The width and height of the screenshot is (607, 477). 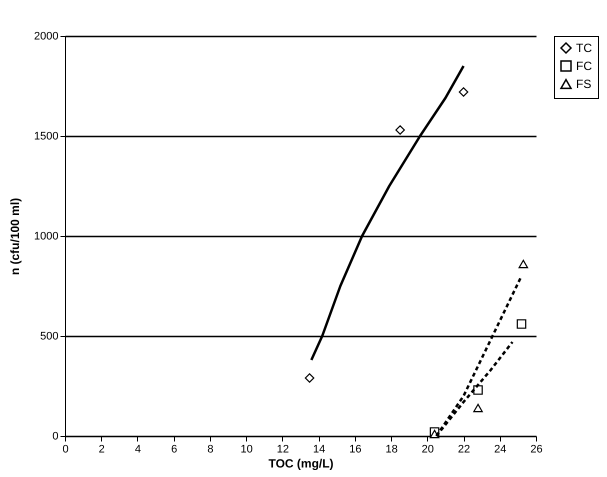 What do you see at coordinates (246, 450) in the screenshot?
I see `x-tick-label: 10` at bounding box center [246, 450].